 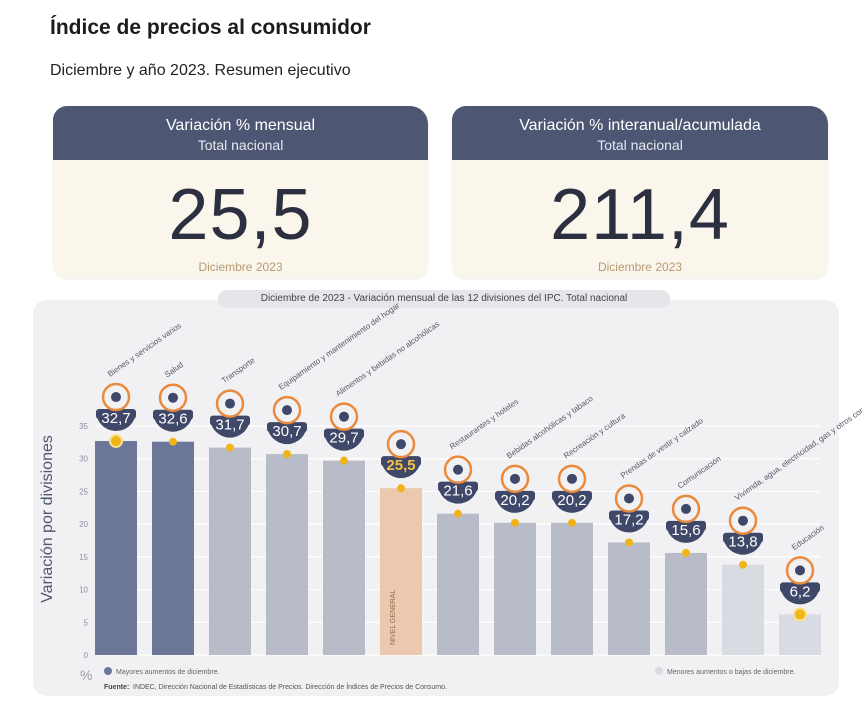 What do you see at coordinates (83, 524) in the screenshot?
I see `y-tick-label: 20` at bounding box center [83, 524].